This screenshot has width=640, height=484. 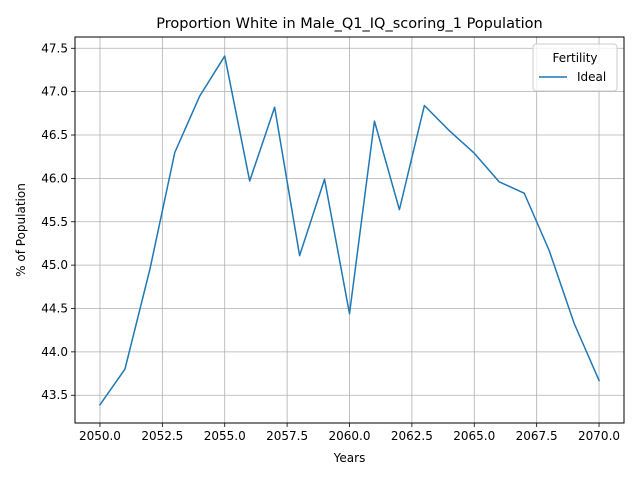 I want to click on x-axis-label: Years, so click(x=349, y=458).